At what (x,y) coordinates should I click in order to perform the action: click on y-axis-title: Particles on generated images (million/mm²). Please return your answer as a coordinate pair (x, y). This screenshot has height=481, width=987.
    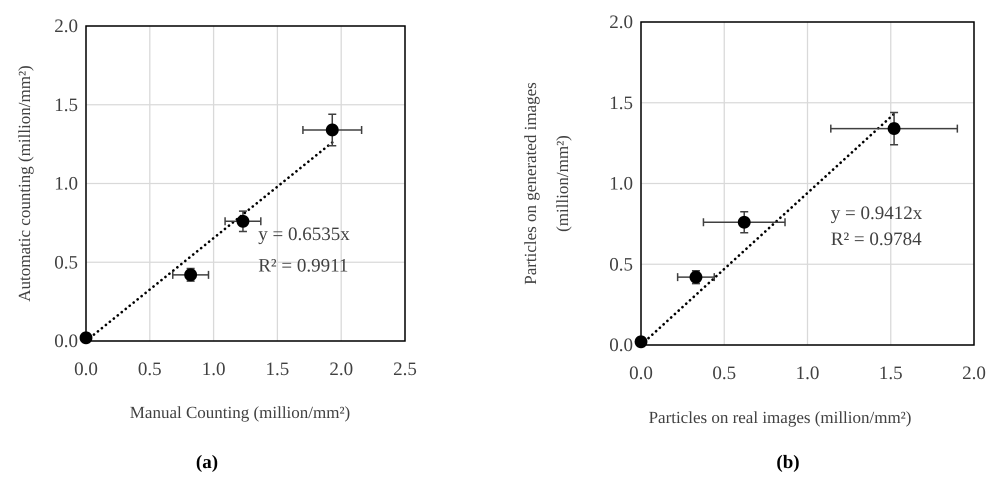
    Looking at the image, I should click on (546, 183).